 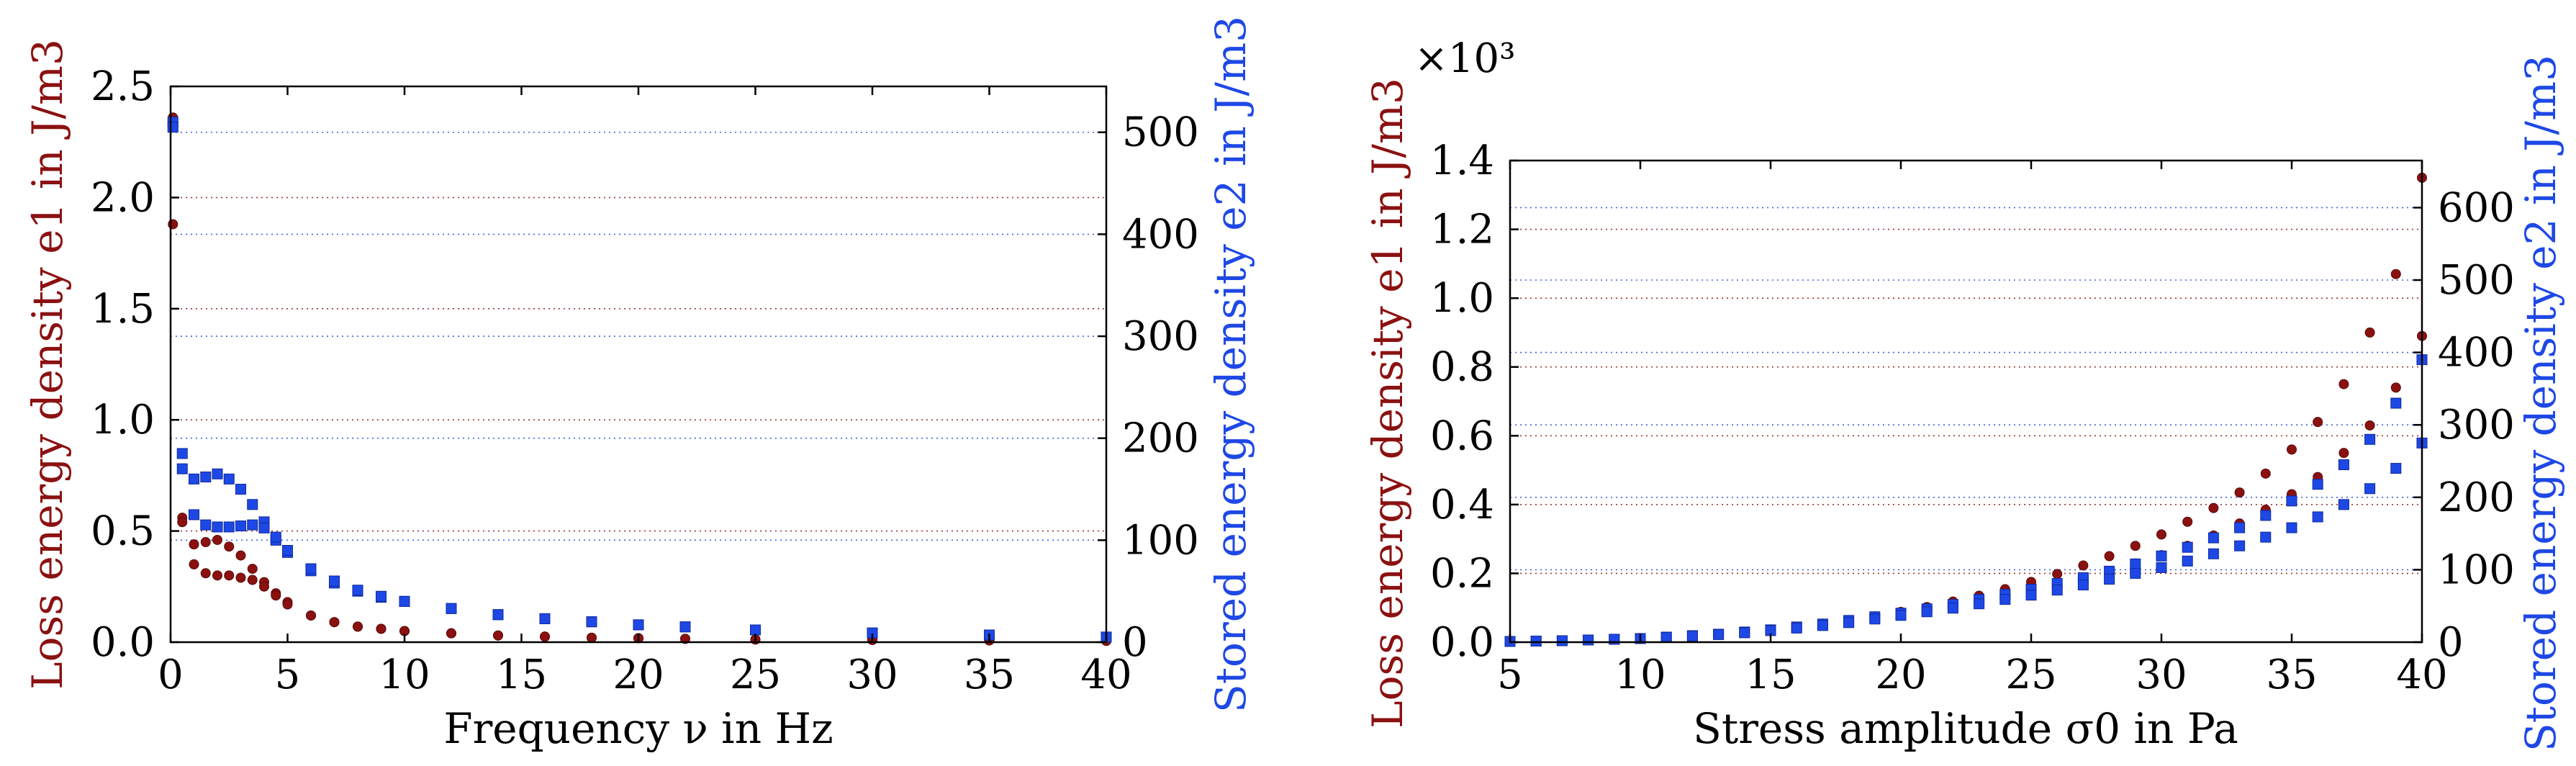 I want to click on left-y2tick-label: 500, so click(x=1160, y=132).